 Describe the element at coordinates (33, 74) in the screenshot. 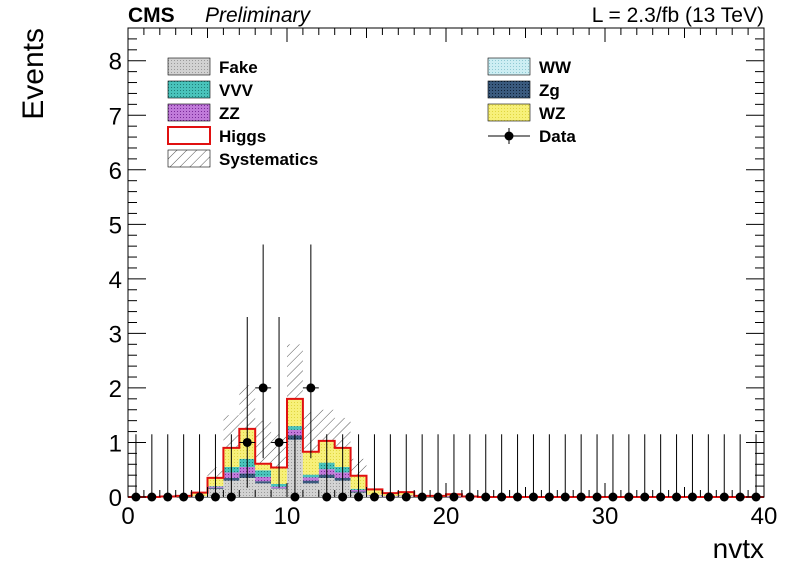

I see `y-axis-title: Events` at that location.